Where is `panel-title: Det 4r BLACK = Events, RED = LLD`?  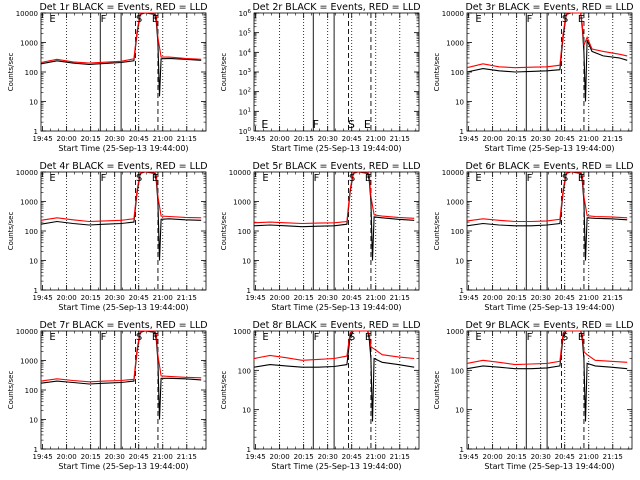
panel-title: Det 4r BLACK = Events, RED = LLD is located at coordinates (123, 166).